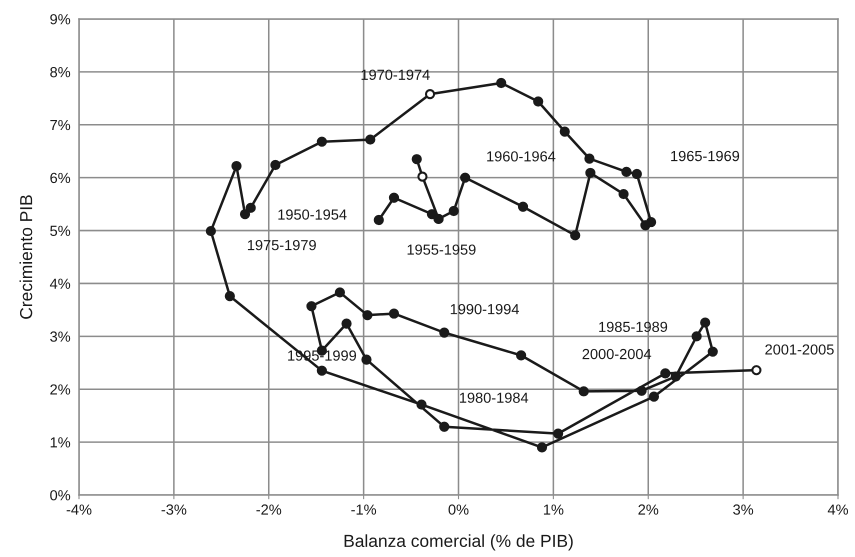 The width and height of the screenshot is (855, 557). Describe the element at coordinates (521, 156) in the screenshot. I see `annotation: 1960-1964` at that location.